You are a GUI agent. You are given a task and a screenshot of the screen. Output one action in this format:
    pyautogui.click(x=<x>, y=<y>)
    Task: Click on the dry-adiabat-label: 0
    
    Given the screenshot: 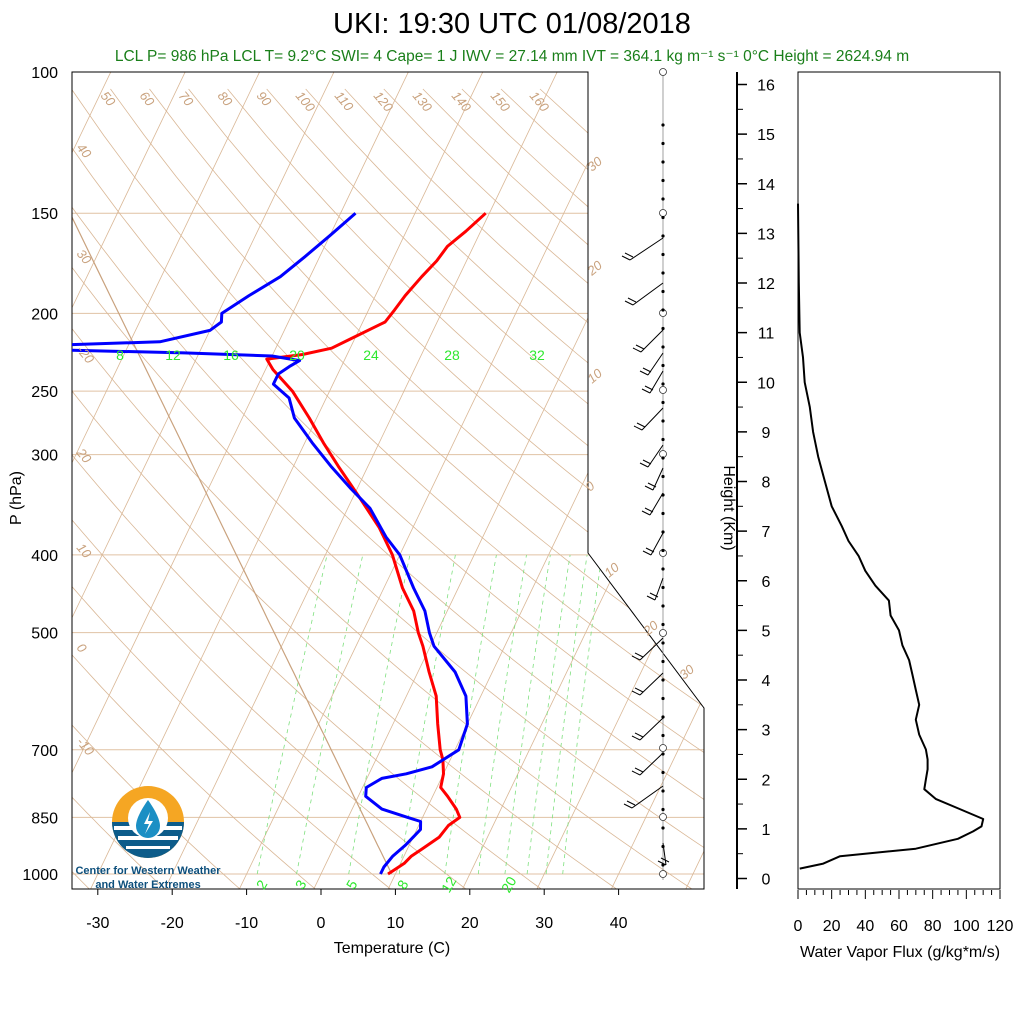 What is the action you would take?
    pyautogui.click(x=590, y=486)
    